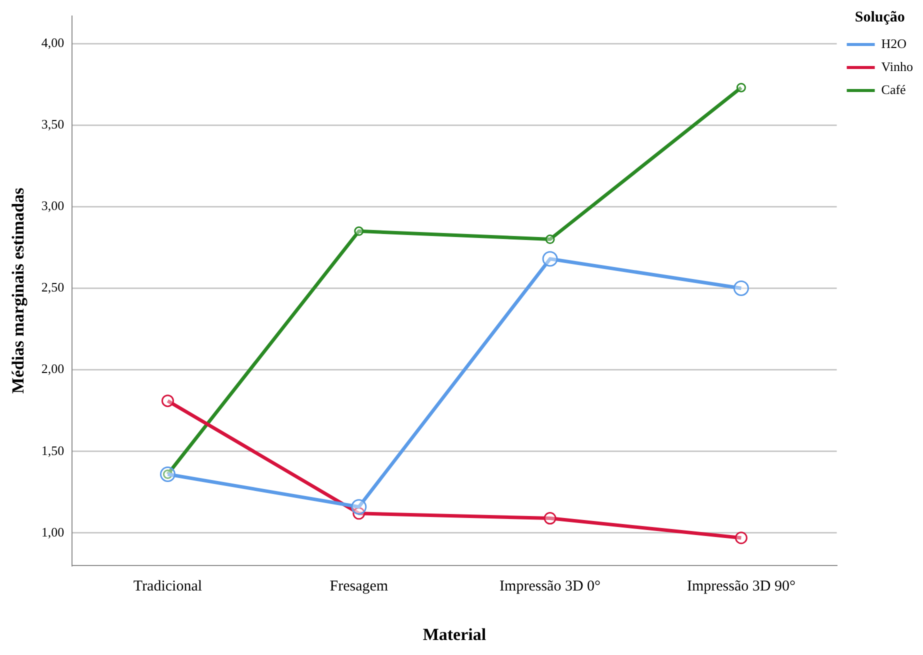 The image size is (923, 655). What do you see at coordinates (52, 287) in the screenshot?
I see `y-tick-label: 2,50` at bounding box center [52, 287].